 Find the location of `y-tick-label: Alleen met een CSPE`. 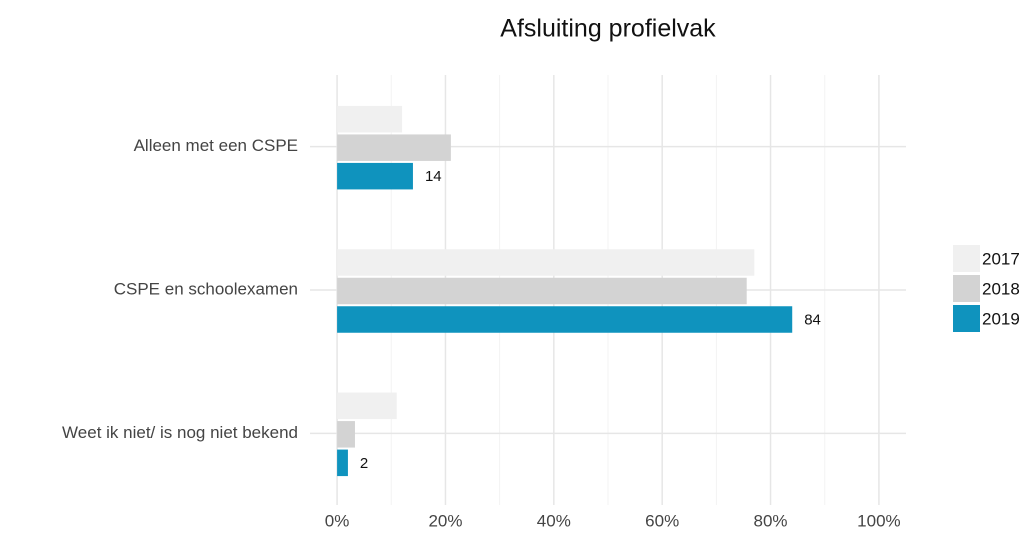

y-tick-label: Alleen met een CSPE is located at coordinates (216, 145).